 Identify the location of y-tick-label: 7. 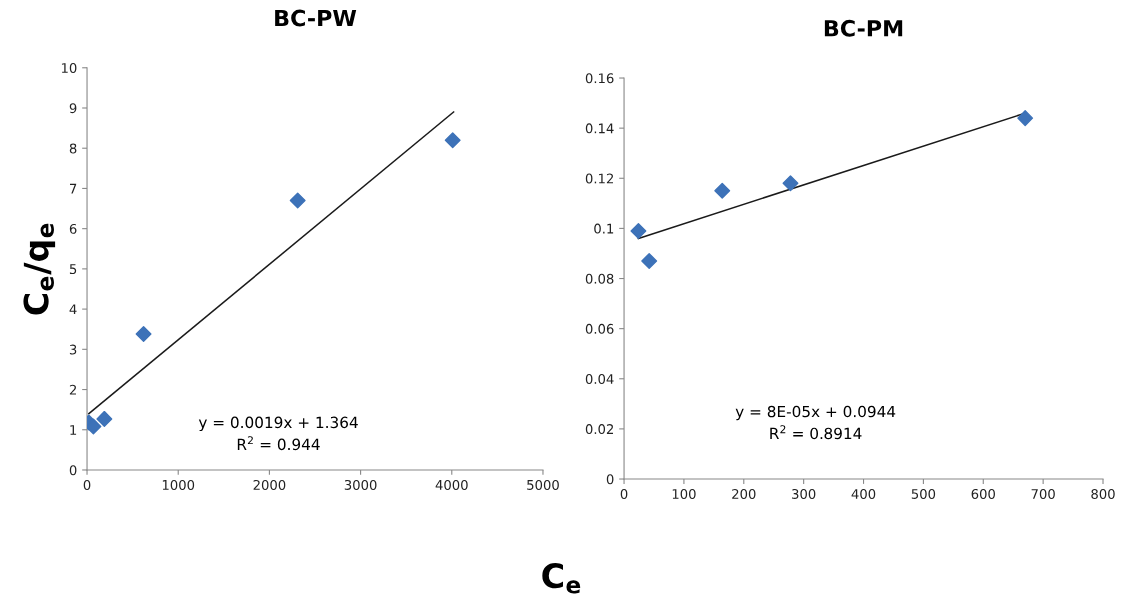
(73, 188).